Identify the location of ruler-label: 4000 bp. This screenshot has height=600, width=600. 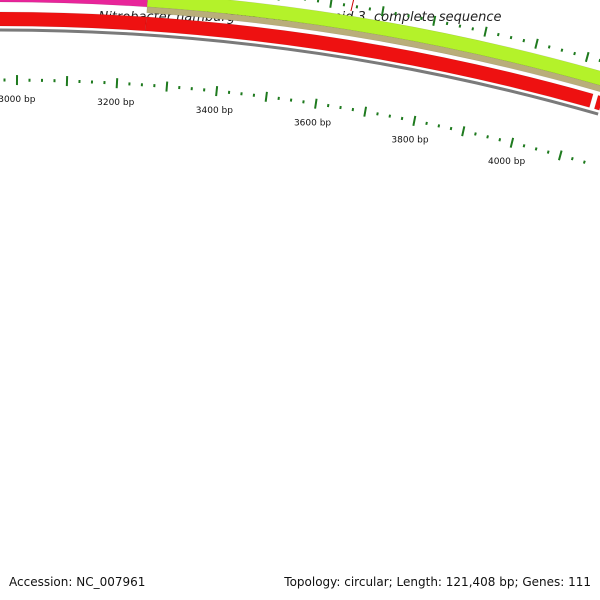
(506, 162).